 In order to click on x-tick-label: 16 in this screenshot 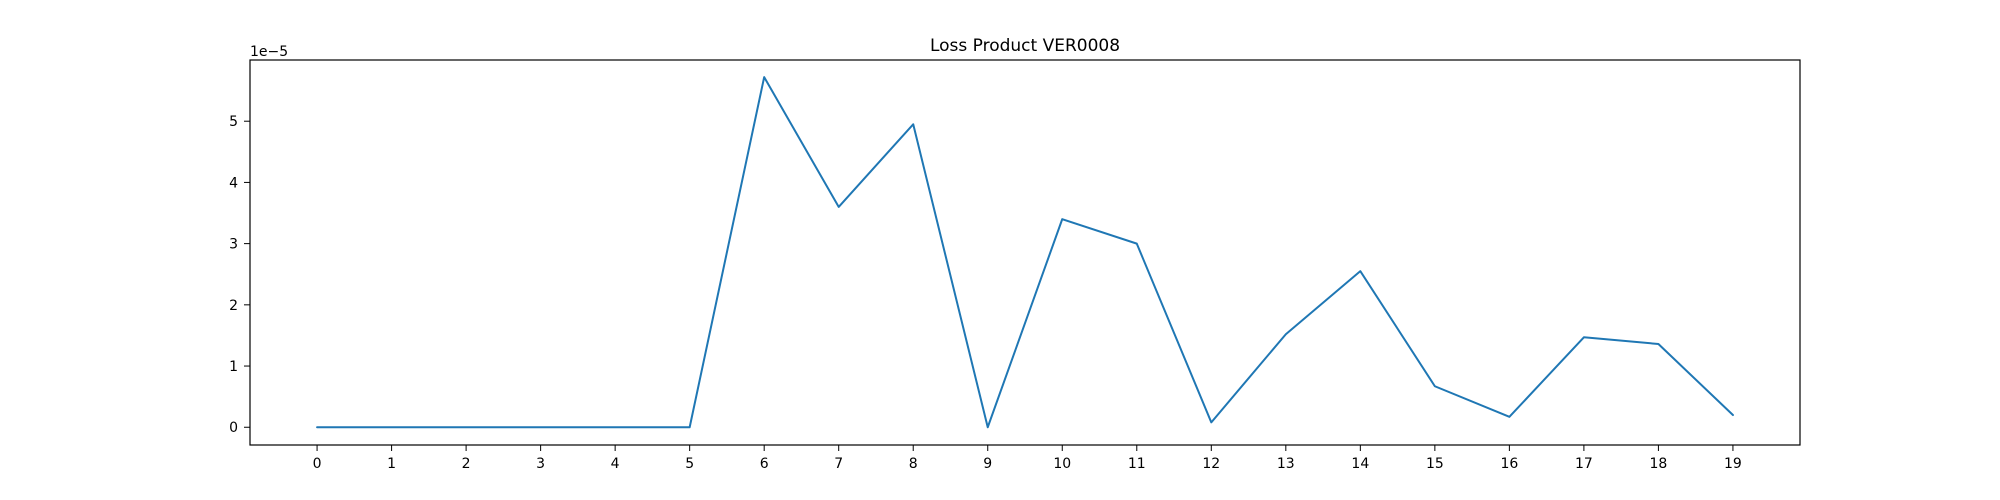, I will do `click(1509, 464)`.